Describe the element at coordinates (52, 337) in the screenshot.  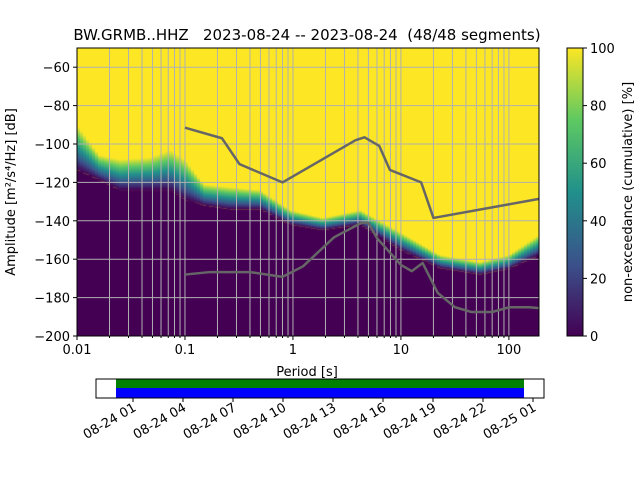
I see `y-tick-label: −200` at that location.